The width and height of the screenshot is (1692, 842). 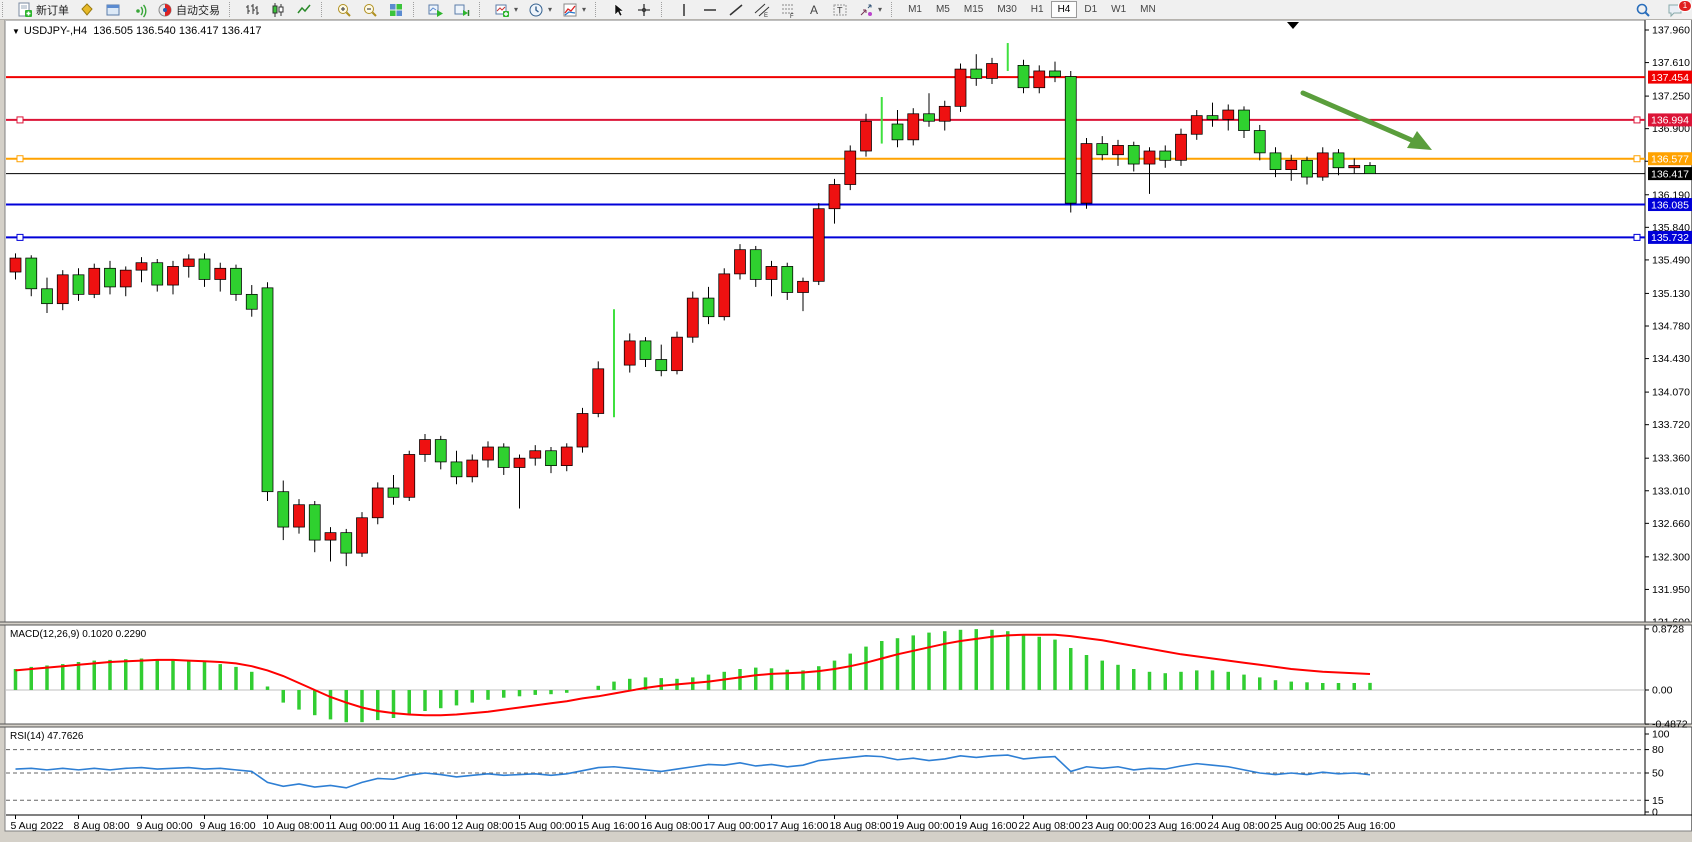 What do you see at coordinates (618, 10) in the screenshot?
I see `cursor-button` at bounding box center [618, 10].